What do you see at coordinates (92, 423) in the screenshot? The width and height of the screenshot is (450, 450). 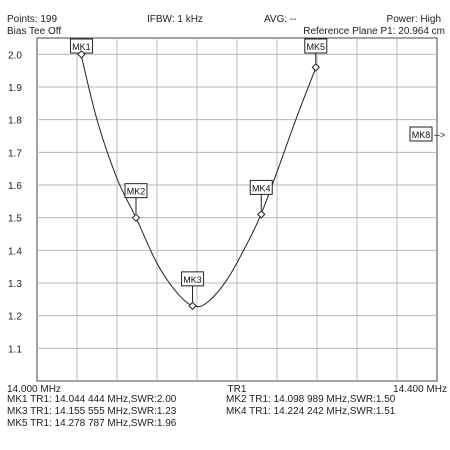 I see `marker-readout: MK5 TR1: 14.278 787 MHz,SWR:1.96` at bounding box center [92, 423].